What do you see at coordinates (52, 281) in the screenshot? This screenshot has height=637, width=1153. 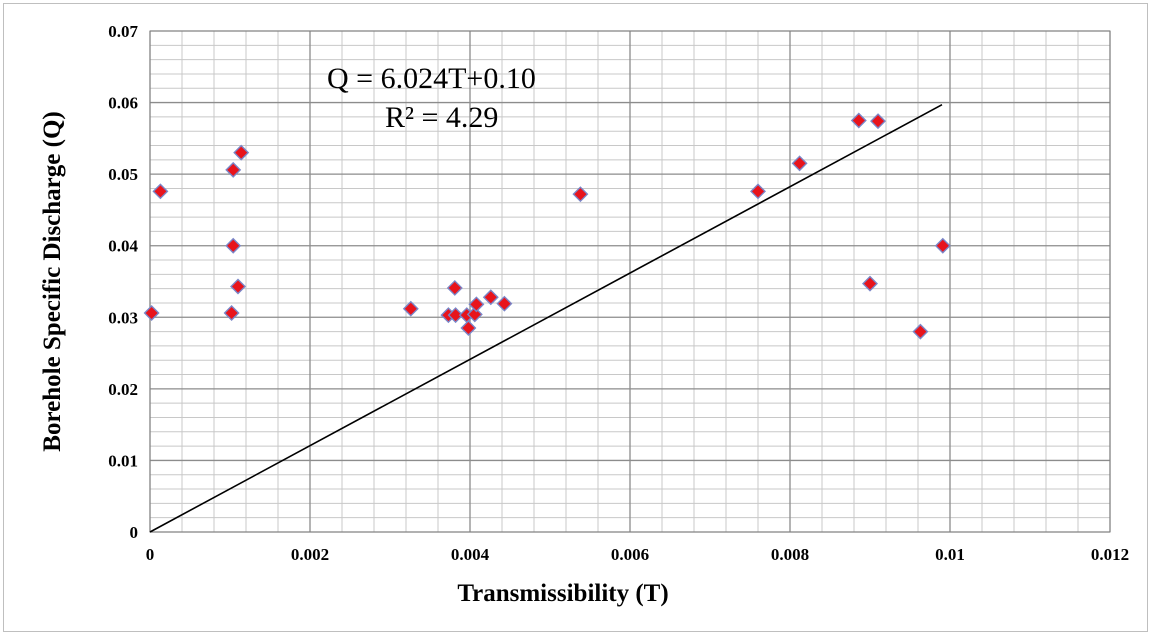 I see `y-axis-title: Borehole Specific Discharge (Q)` at bounding box center [52, 281].